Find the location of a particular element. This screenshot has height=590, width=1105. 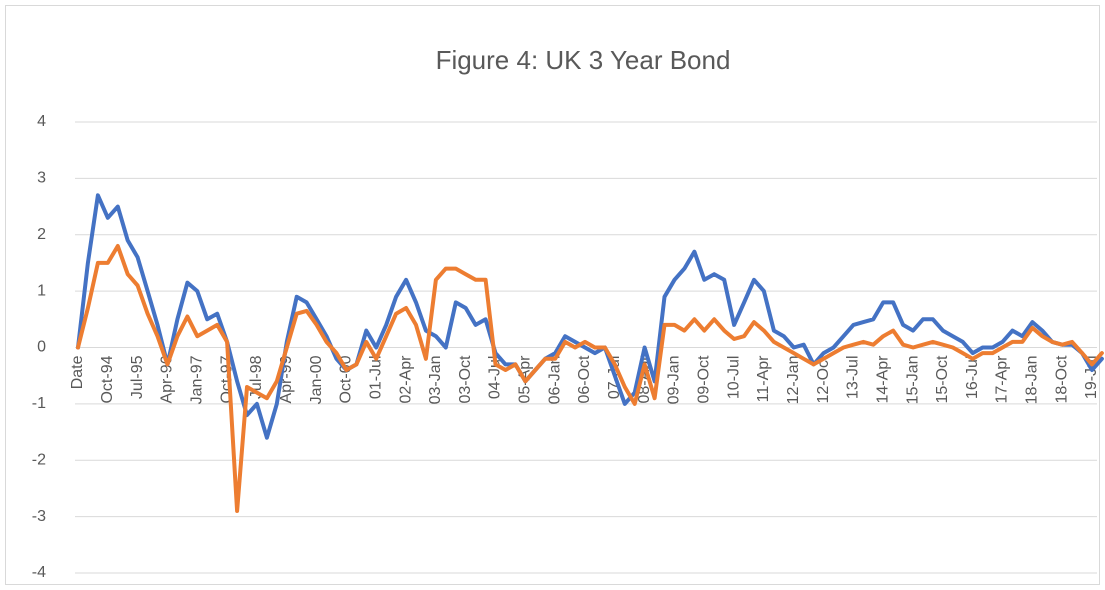

x-tick-label: 06-Jan is located at coordinates (554, 380).